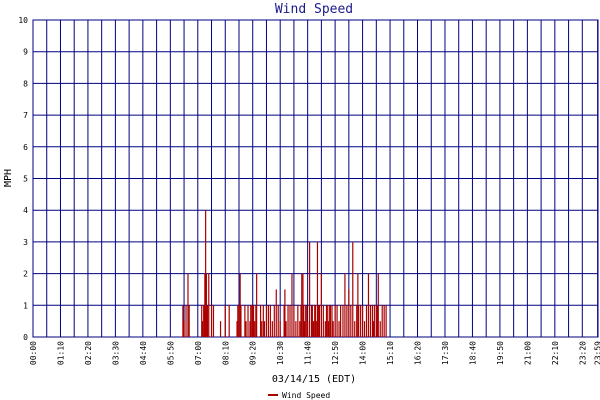 The image size is (600, 400). Describe the element at coordinates (418, 353) in the screenshot. I see `x-tick-label: 16:20` at that location.